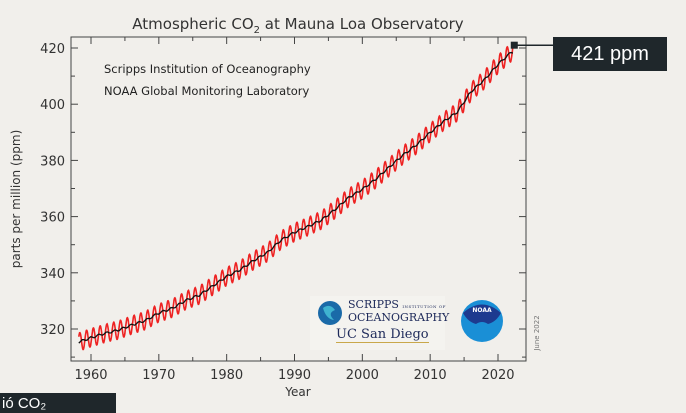 The width and height of the screenshot is (686, 413). Describe the element at coordinates (52, 49) in the screenshot. I see `y-tick-label: 420` at that location.